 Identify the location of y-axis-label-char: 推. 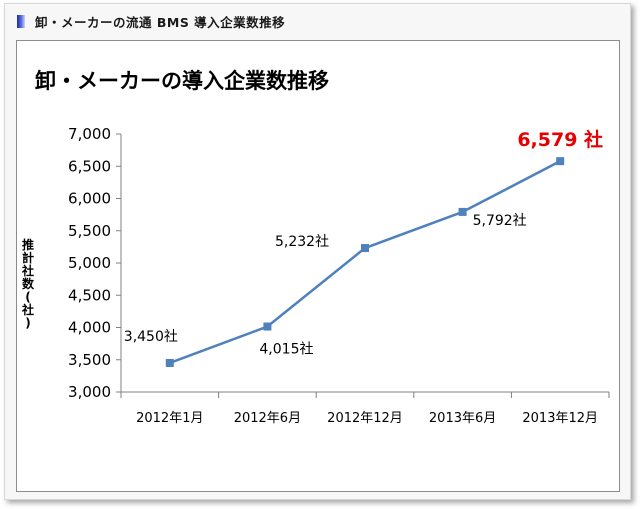
(28, 244).